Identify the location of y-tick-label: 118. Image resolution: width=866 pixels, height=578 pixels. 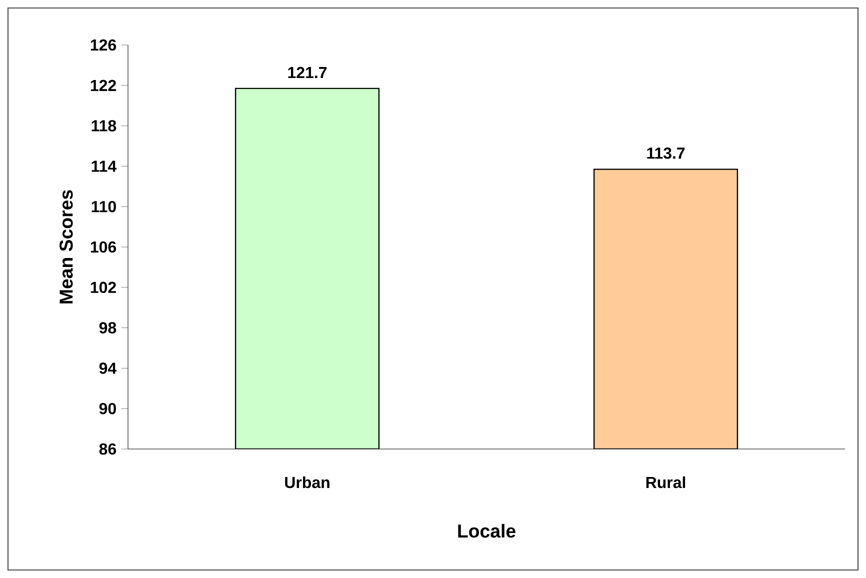
(104, 126).